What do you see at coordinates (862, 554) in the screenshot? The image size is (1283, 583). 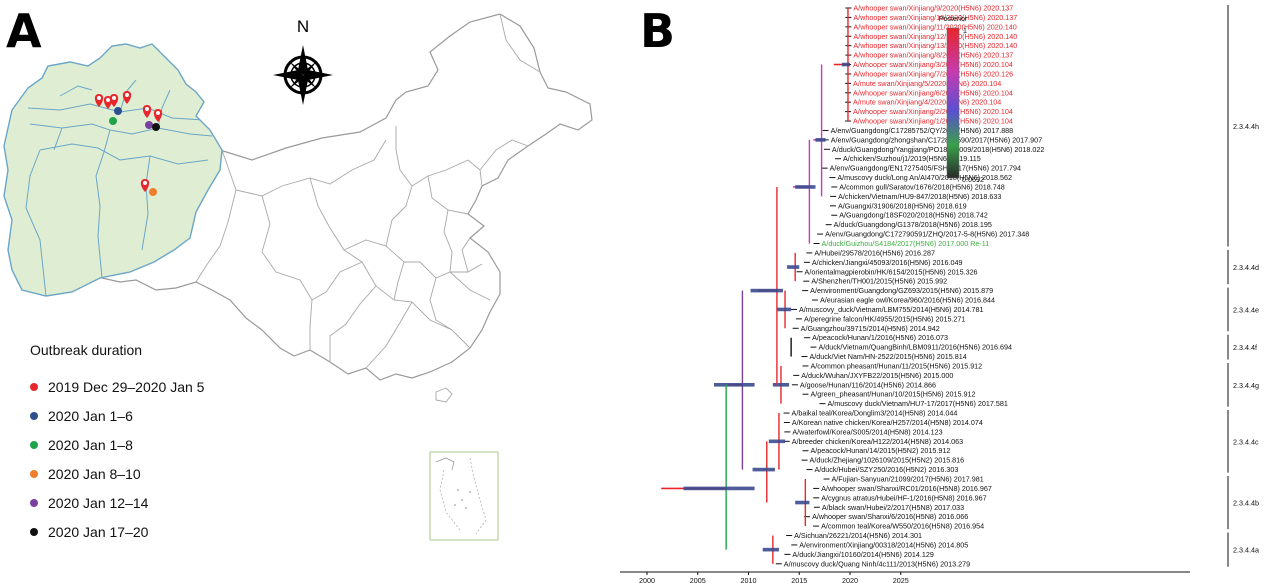 I see `taxon-label: A/duck/Jiangxi/10160/2014(H5N6) 2014.129` at bounding box center [862, 554].